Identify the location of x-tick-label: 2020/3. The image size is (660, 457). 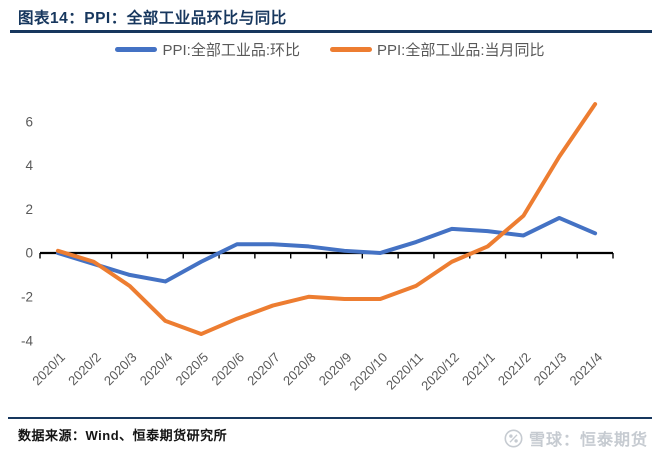
(120, 369).